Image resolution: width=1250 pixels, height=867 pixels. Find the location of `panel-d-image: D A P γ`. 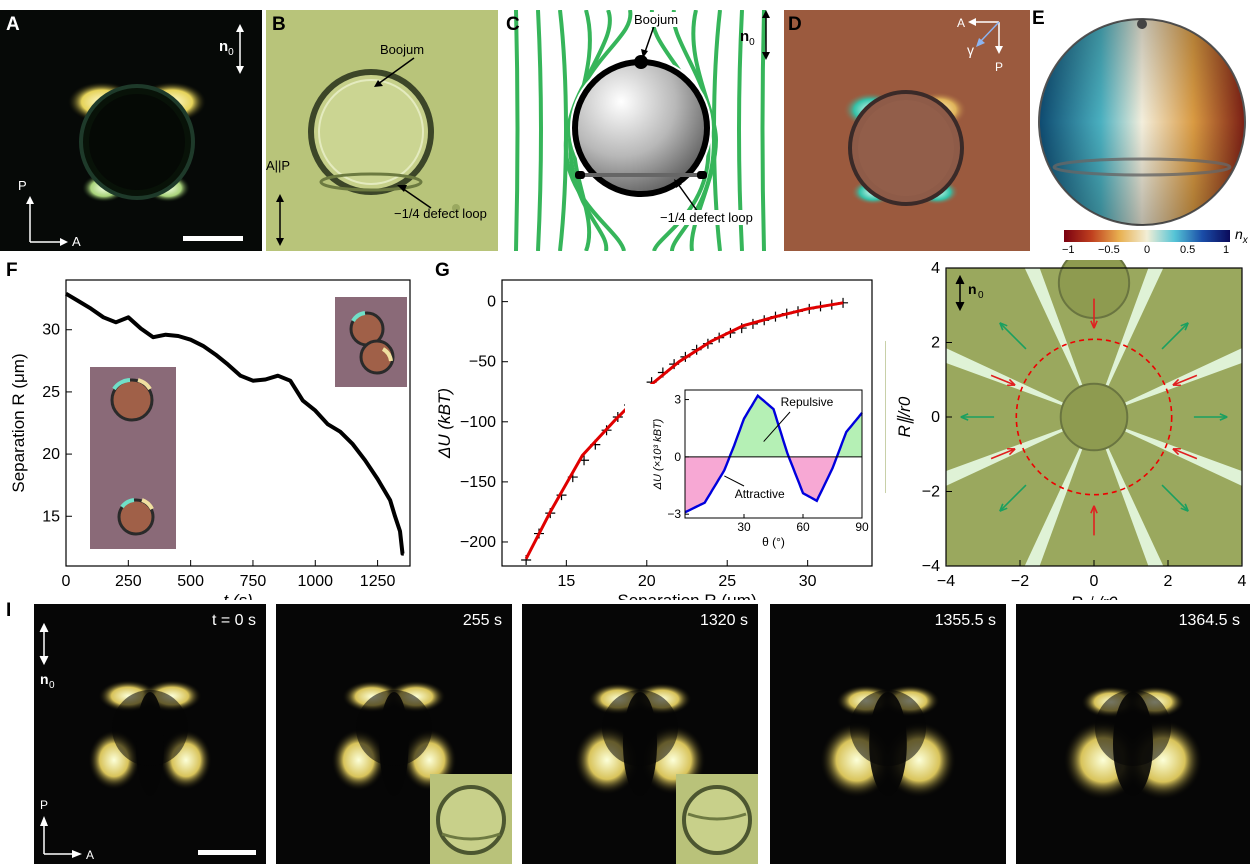

panel-d-image: D A P γ is located at coordinates (907, 130).